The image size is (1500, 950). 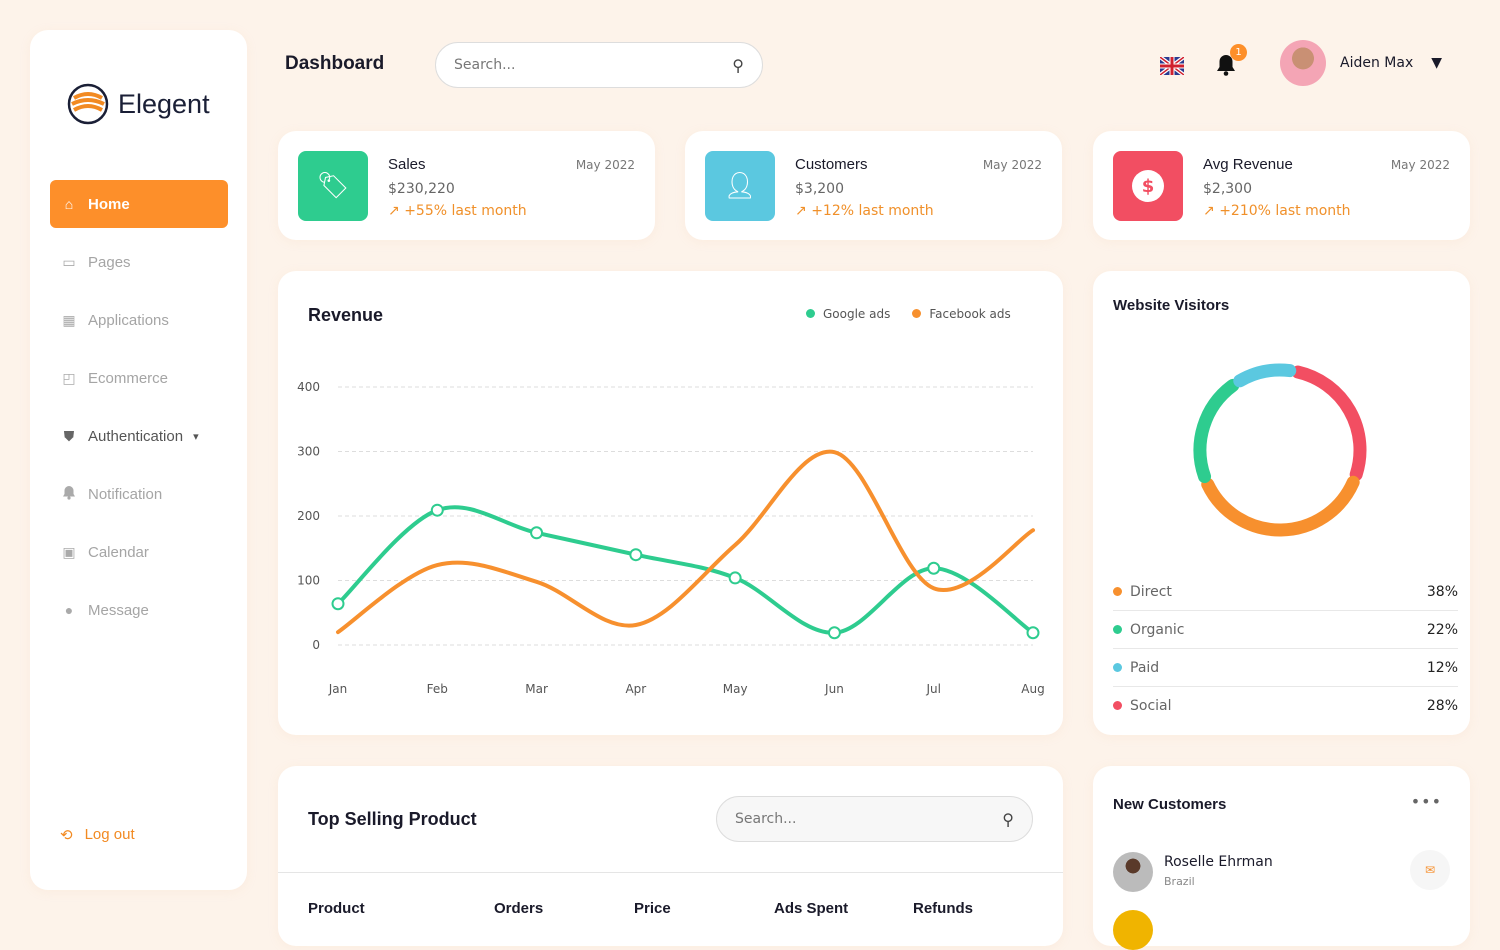 What do you see at coordinates (685, 542) in the screenshot?
I see `series-line-facebook-ads` at bounding box center [685, 542].